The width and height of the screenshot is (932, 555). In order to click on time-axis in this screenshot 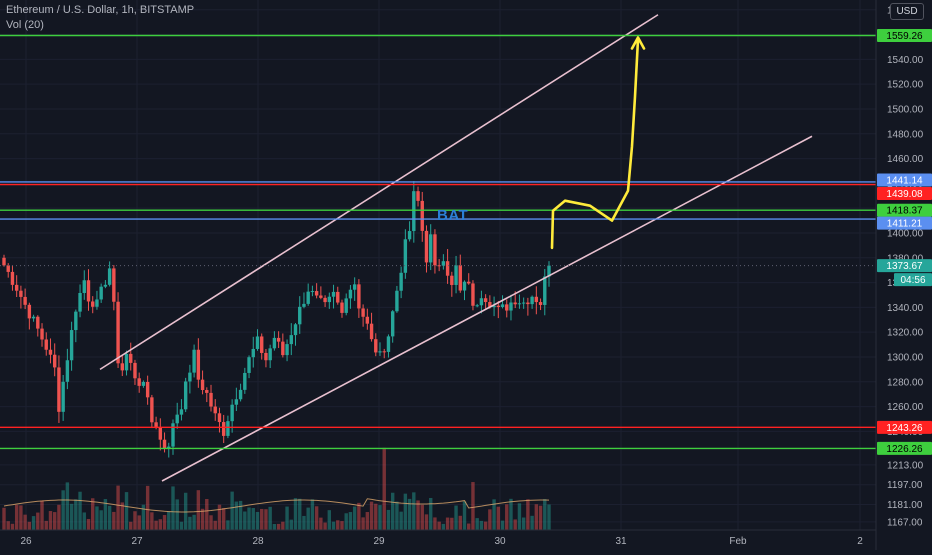, I will do `click(466, 540)`.